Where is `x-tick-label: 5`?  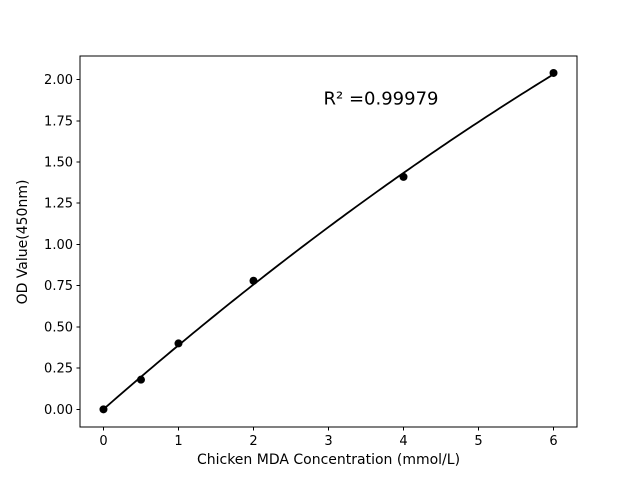 x-tick-label: 5 is located at coordinates (478, 441).